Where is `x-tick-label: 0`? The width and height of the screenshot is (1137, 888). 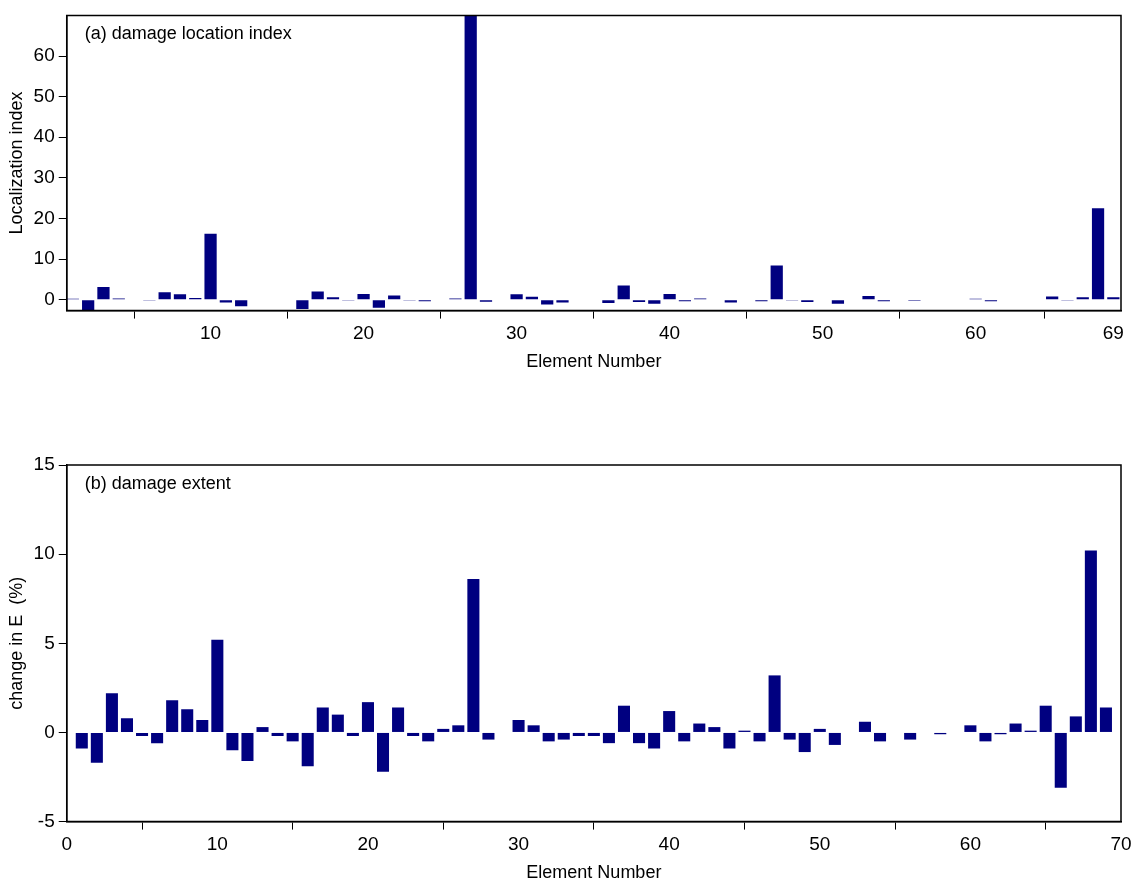
x-tick-label: 0 is located at coordinates (67, 844).